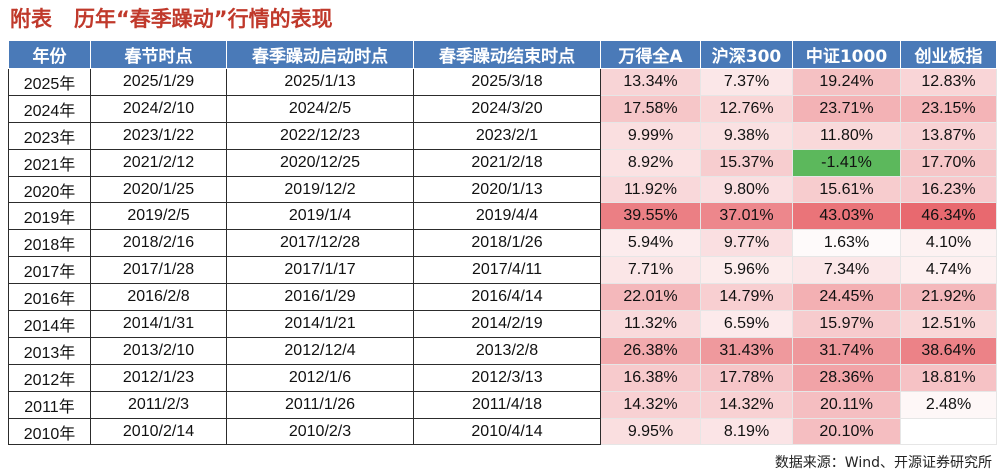 Image resolution: width=1000 pixels, height=473 pixels. I want to click on date-cell: 2021/2/12, so click(158, 162).